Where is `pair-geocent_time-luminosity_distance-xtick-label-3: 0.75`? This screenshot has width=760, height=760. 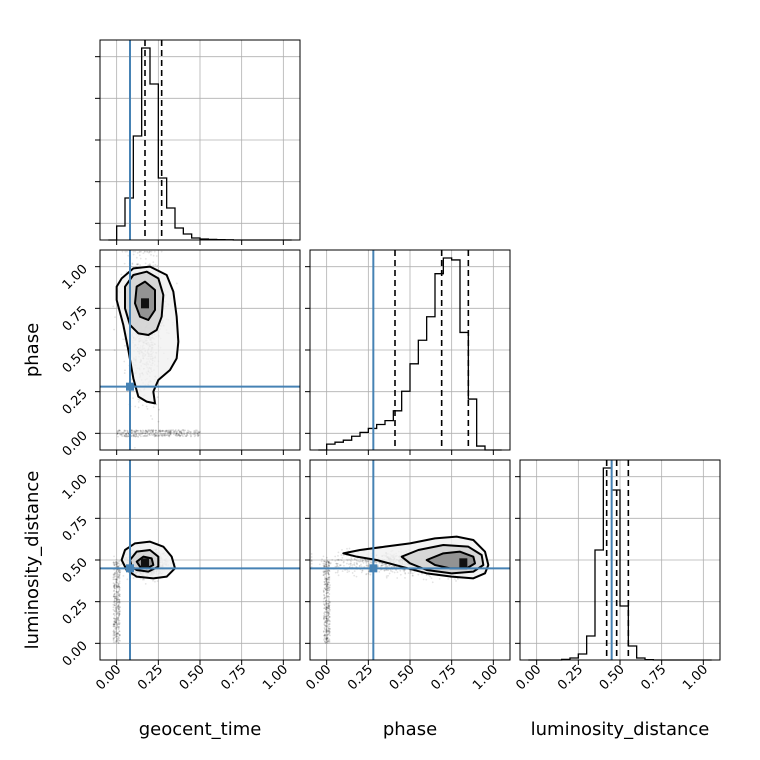
pair-geocent_time-luminosity_distance-xtick-label-3: 0.75 is located at coordinates (233, 677).